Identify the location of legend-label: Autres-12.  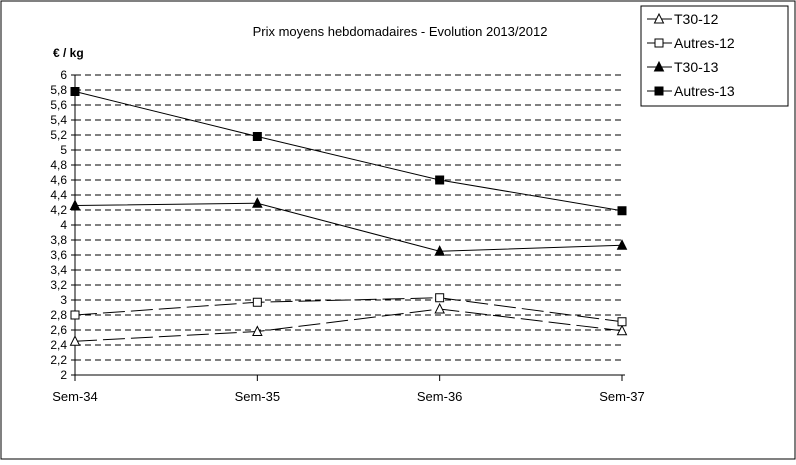
(704, 43).